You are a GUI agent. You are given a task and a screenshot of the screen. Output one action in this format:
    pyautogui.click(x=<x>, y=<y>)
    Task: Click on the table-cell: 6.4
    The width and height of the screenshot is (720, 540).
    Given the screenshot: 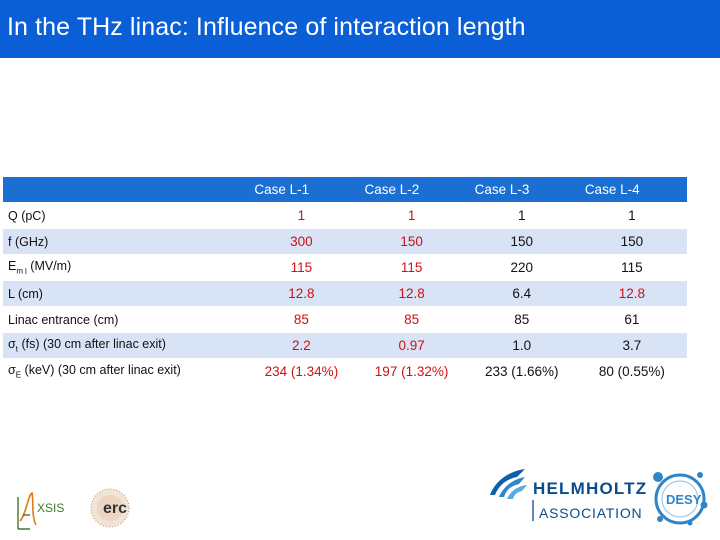 What is the action you would take?
    pyautogui.click(x=521, y=293)
    